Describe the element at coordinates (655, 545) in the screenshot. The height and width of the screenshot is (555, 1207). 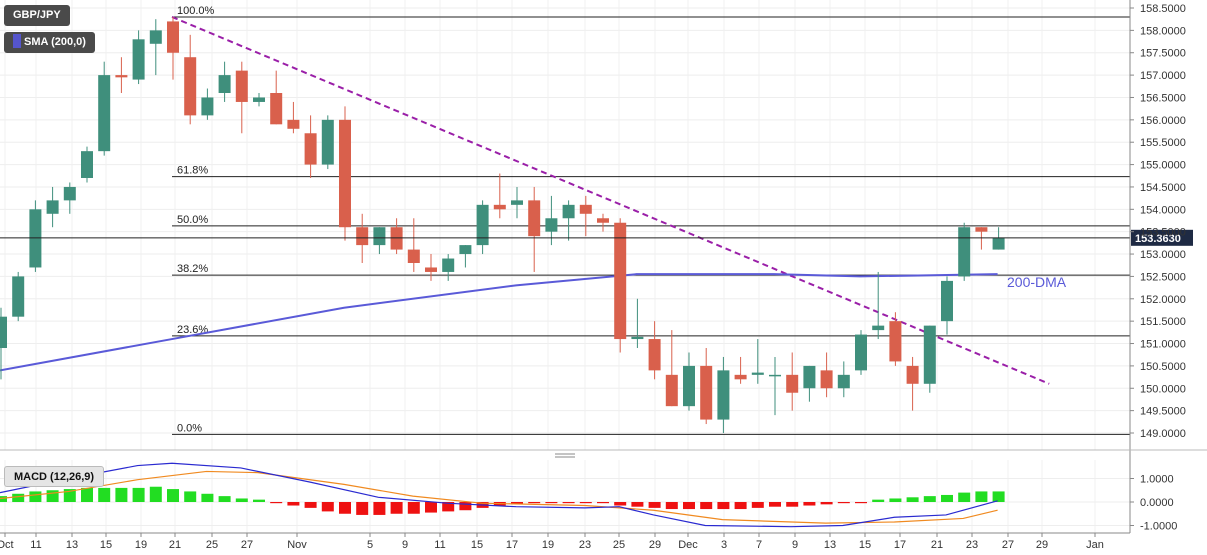
I see `x-tick-label: 29` at that location.